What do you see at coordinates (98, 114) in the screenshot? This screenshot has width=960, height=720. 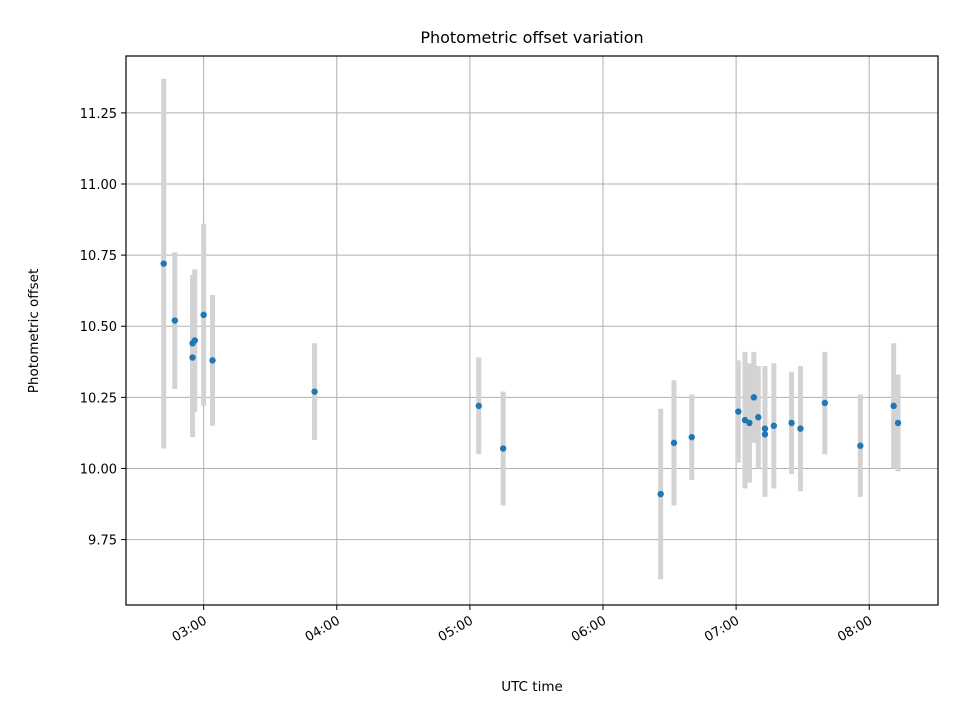 I see `y-tick-label: 11.25` at bounding box center [98, 114].